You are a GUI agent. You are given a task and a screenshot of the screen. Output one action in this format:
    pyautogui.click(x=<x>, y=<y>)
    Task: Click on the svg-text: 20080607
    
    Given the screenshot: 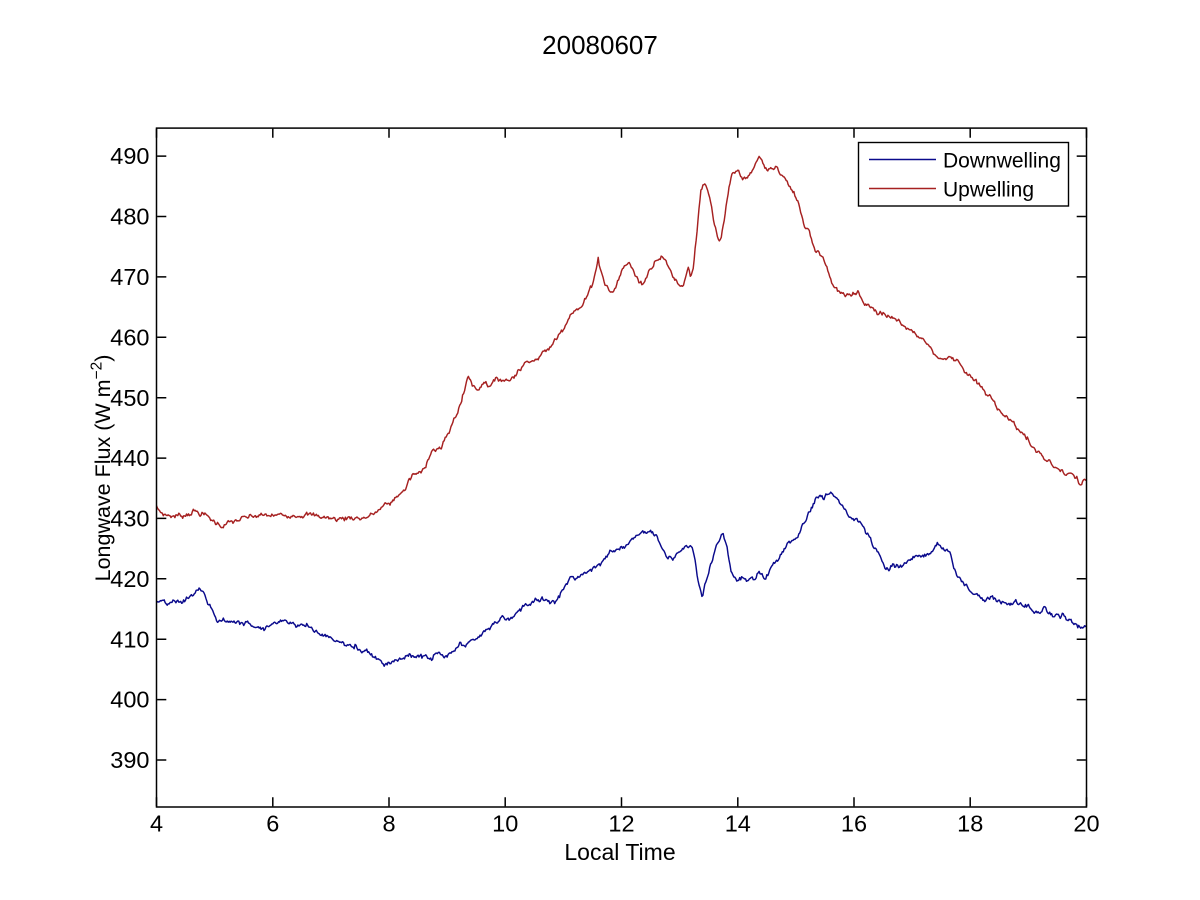 What is the action you would take?
    pyautogui.click(x=600, y=45)
    